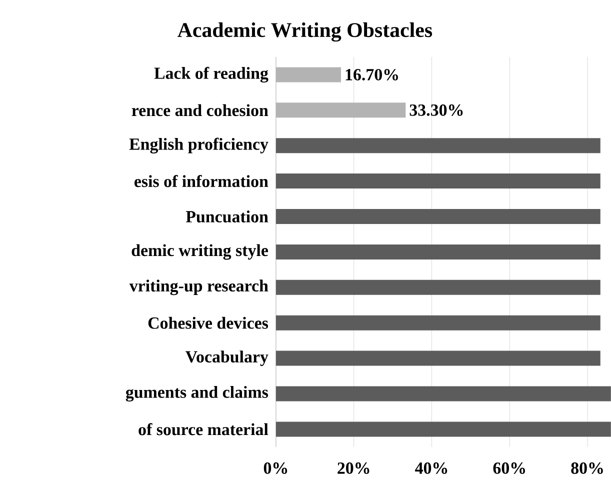  What do you see at coordinates (198, 146) in the screenshot?
I see `y-tick-label: English proficiency` at bounding box center [198, 146].